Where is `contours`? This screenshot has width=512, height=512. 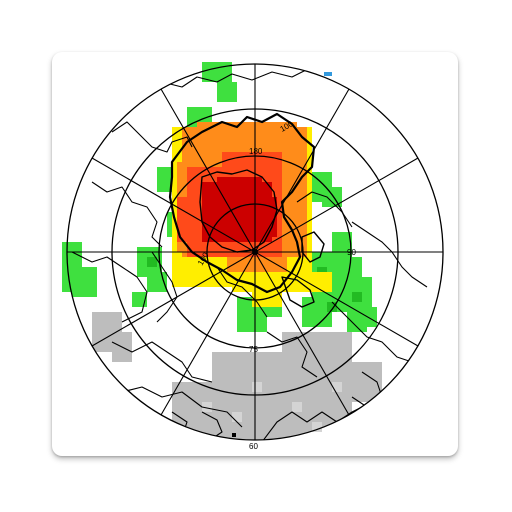
contours is located at coordinates (246, 210).